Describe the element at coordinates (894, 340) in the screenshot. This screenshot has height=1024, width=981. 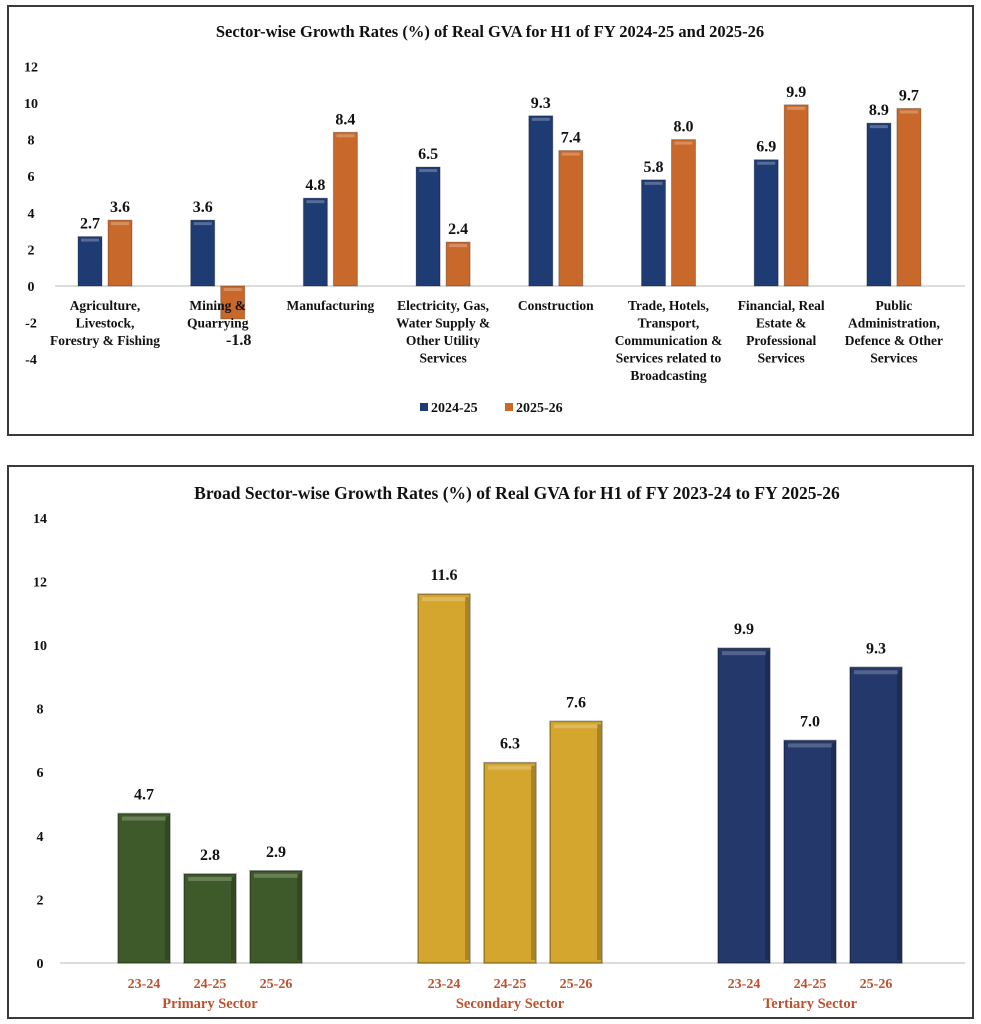
I see `category-label: Defence & Other` at that location.